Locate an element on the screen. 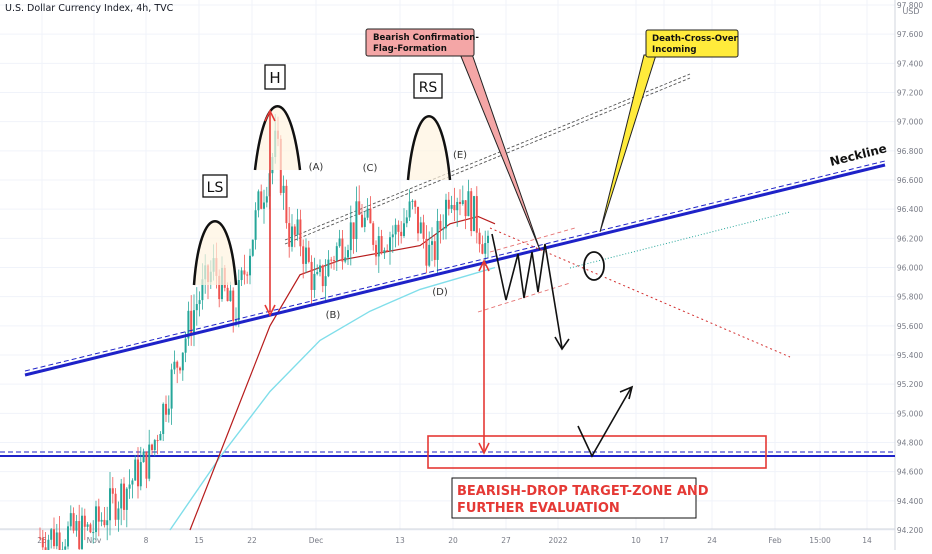 The width and height of the screenshot is (932, 554). price-tick-label: 94.200 is located at coordinates (910, 530).